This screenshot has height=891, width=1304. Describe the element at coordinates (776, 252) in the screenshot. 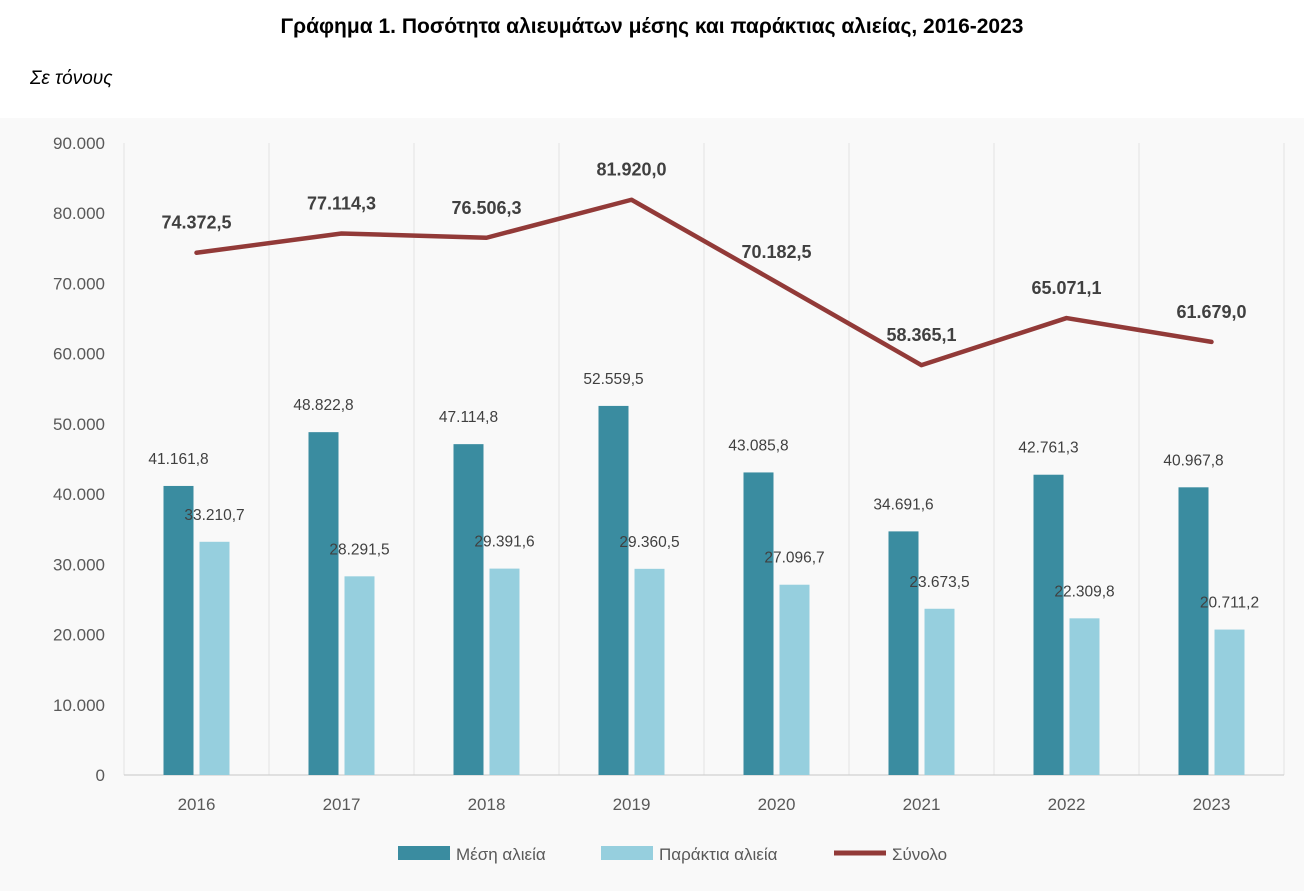

I see `data-label-line: 70.182,5` at that location.